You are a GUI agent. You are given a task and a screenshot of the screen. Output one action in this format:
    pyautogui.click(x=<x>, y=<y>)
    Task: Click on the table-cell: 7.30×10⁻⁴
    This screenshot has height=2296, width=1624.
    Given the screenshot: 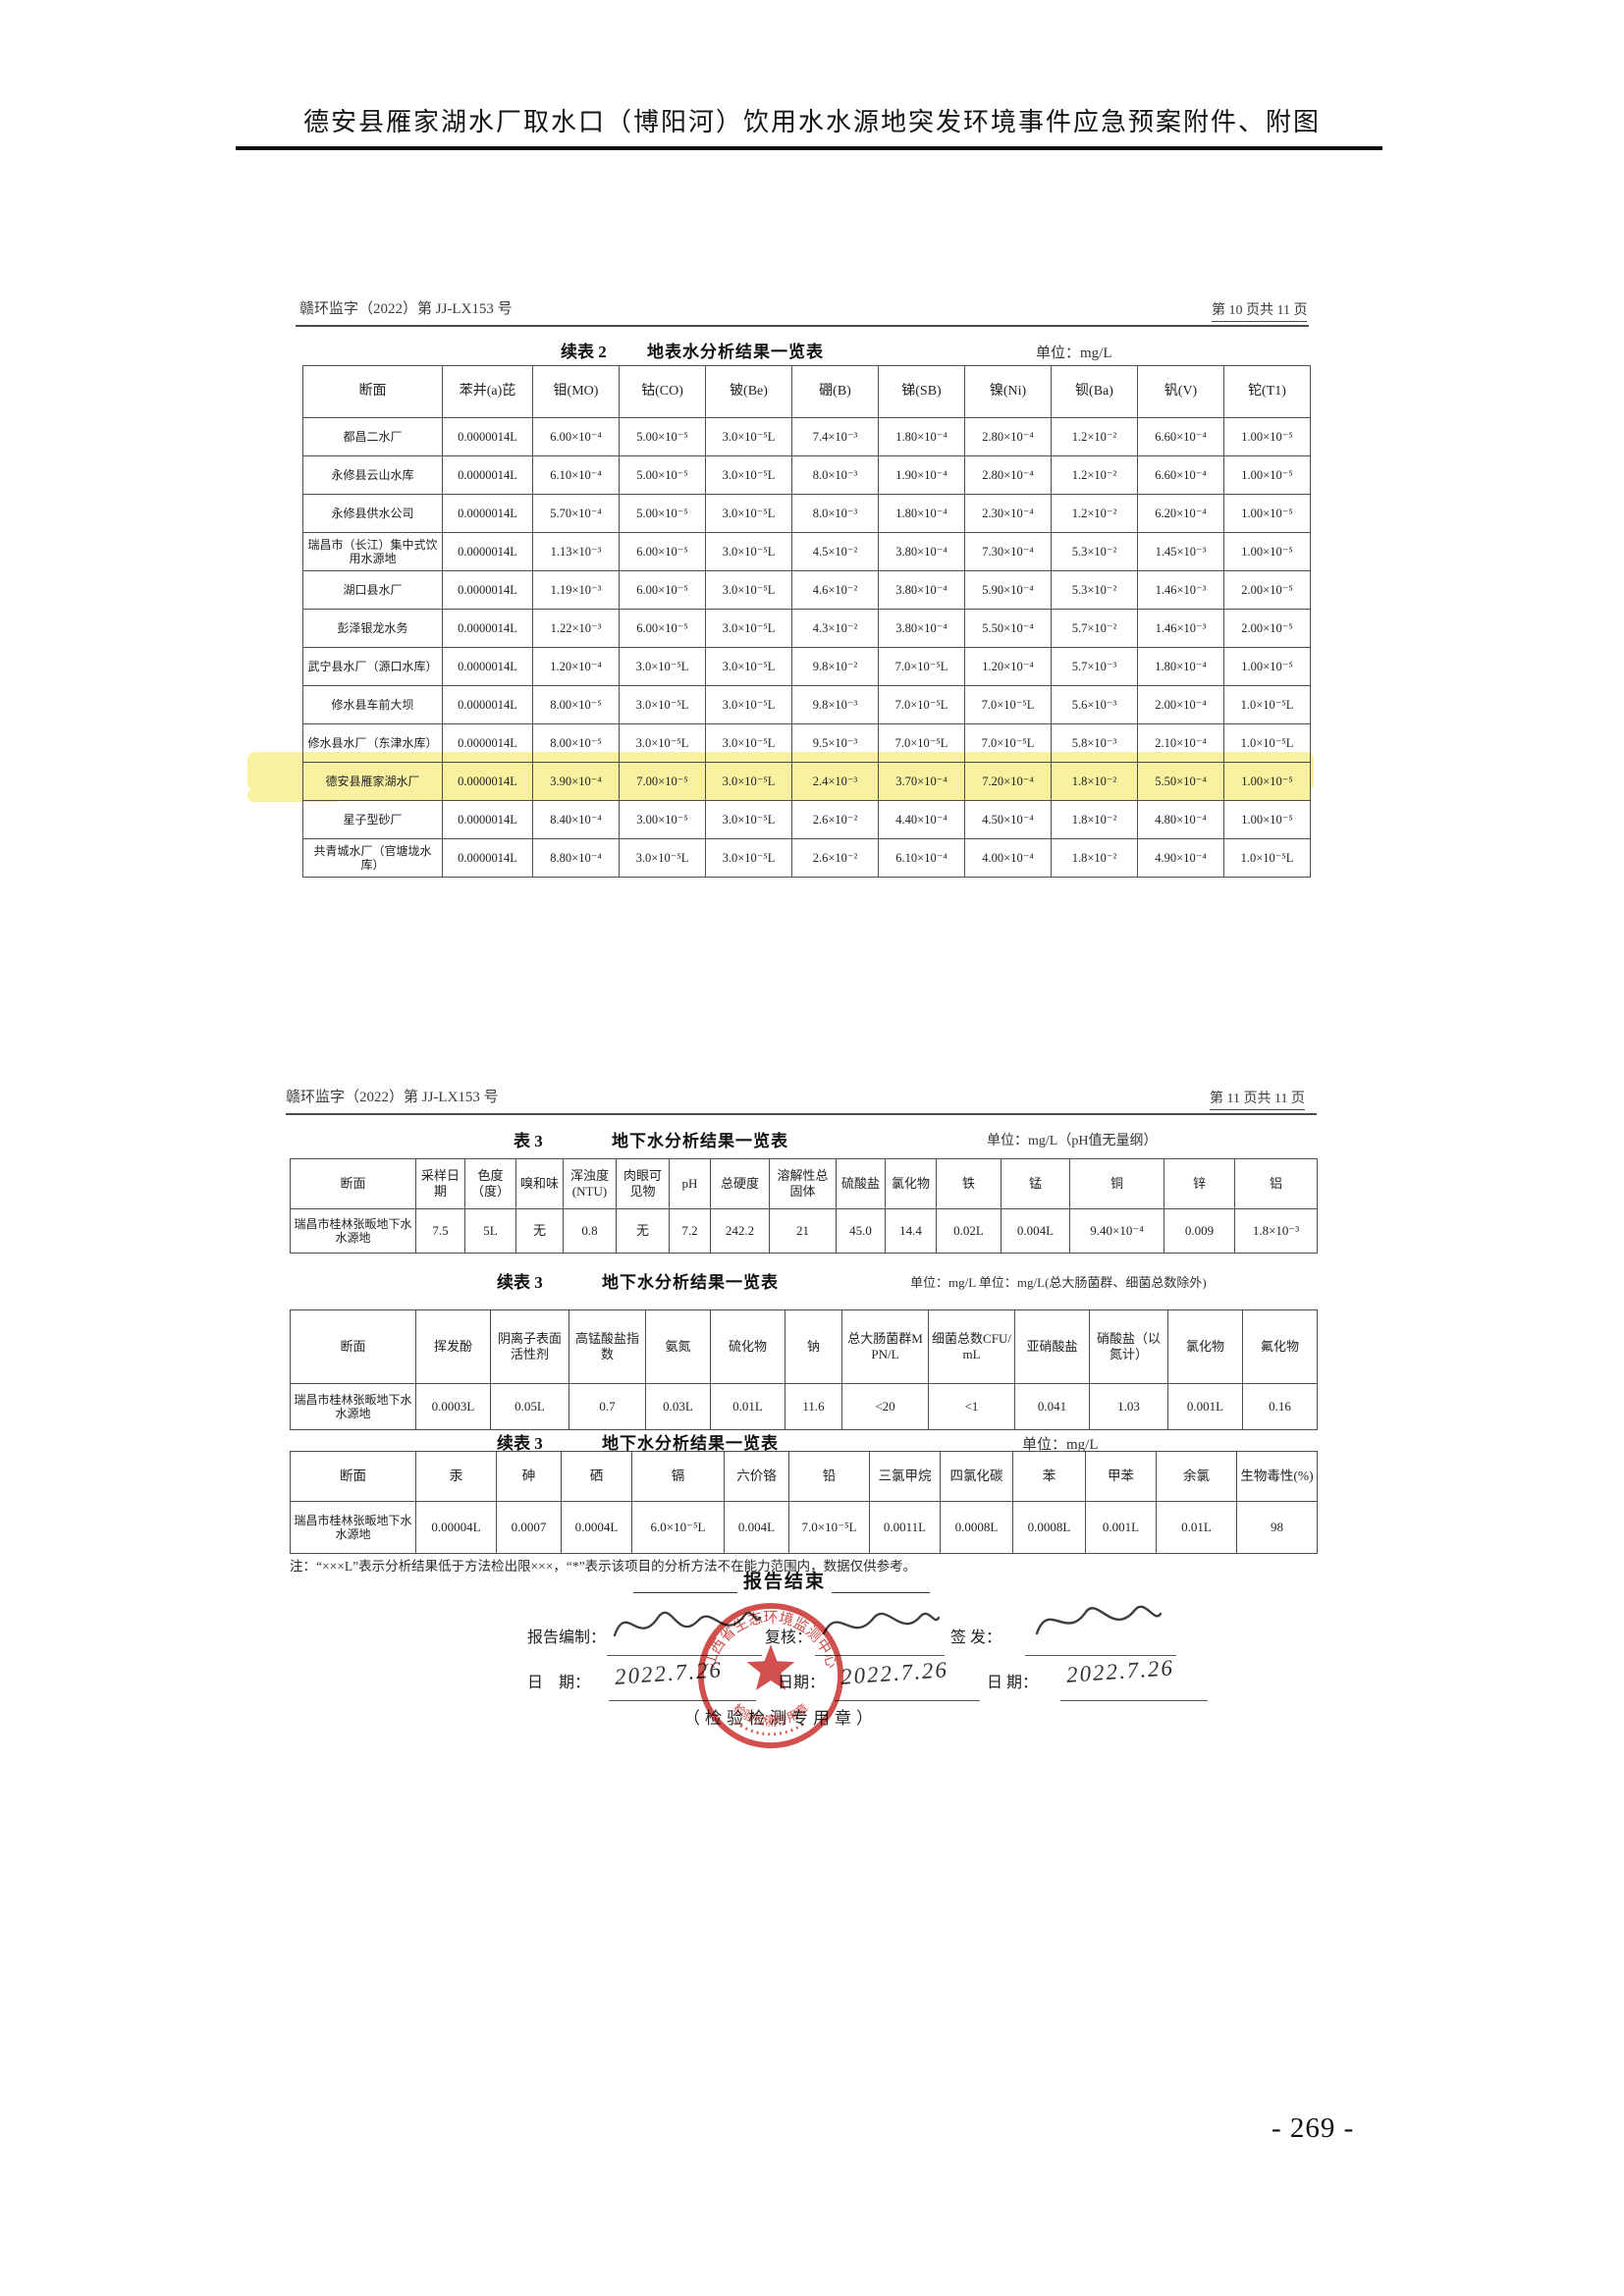 What is the action you would take?
    pyautogui.click(x=1008, y=551)
    